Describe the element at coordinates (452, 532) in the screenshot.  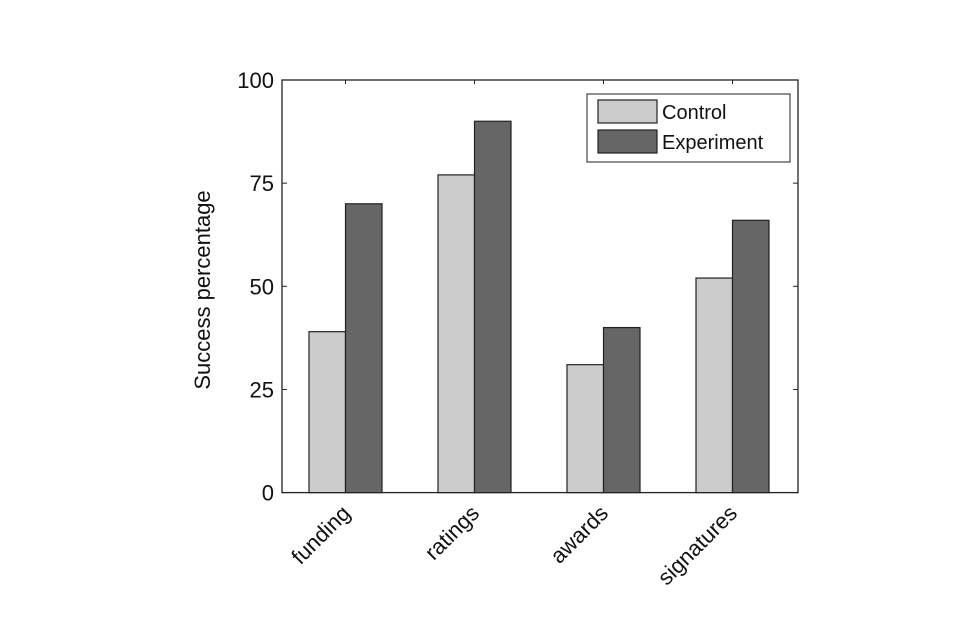
I see `x-tick-label: ratings` at that location.